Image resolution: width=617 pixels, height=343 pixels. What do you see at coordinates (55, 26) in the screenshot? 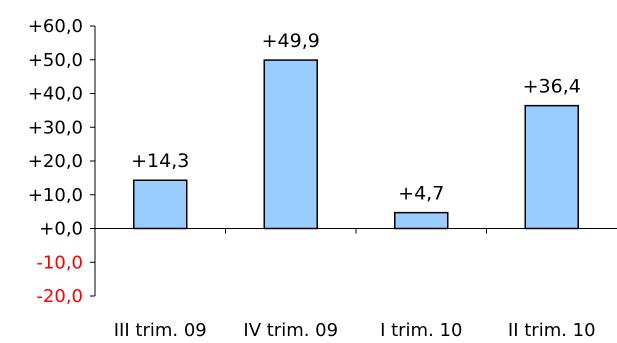
I see `y-tick-label: +60,0` at bounding box center [55, 26].